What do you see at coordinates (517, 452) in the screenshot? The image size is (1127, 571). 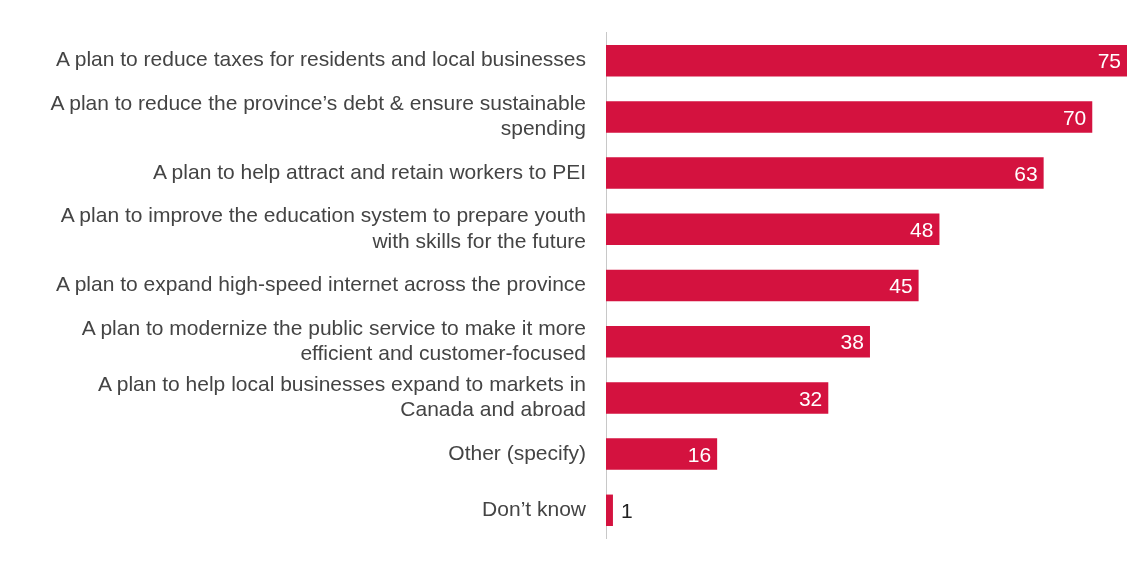 I see `y-tick-label: Other (specify)` at bounding box center [517, 452].